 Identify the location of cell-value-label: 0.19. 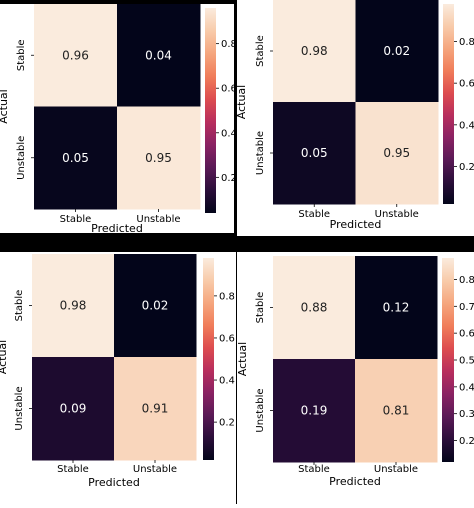
(314, 411).